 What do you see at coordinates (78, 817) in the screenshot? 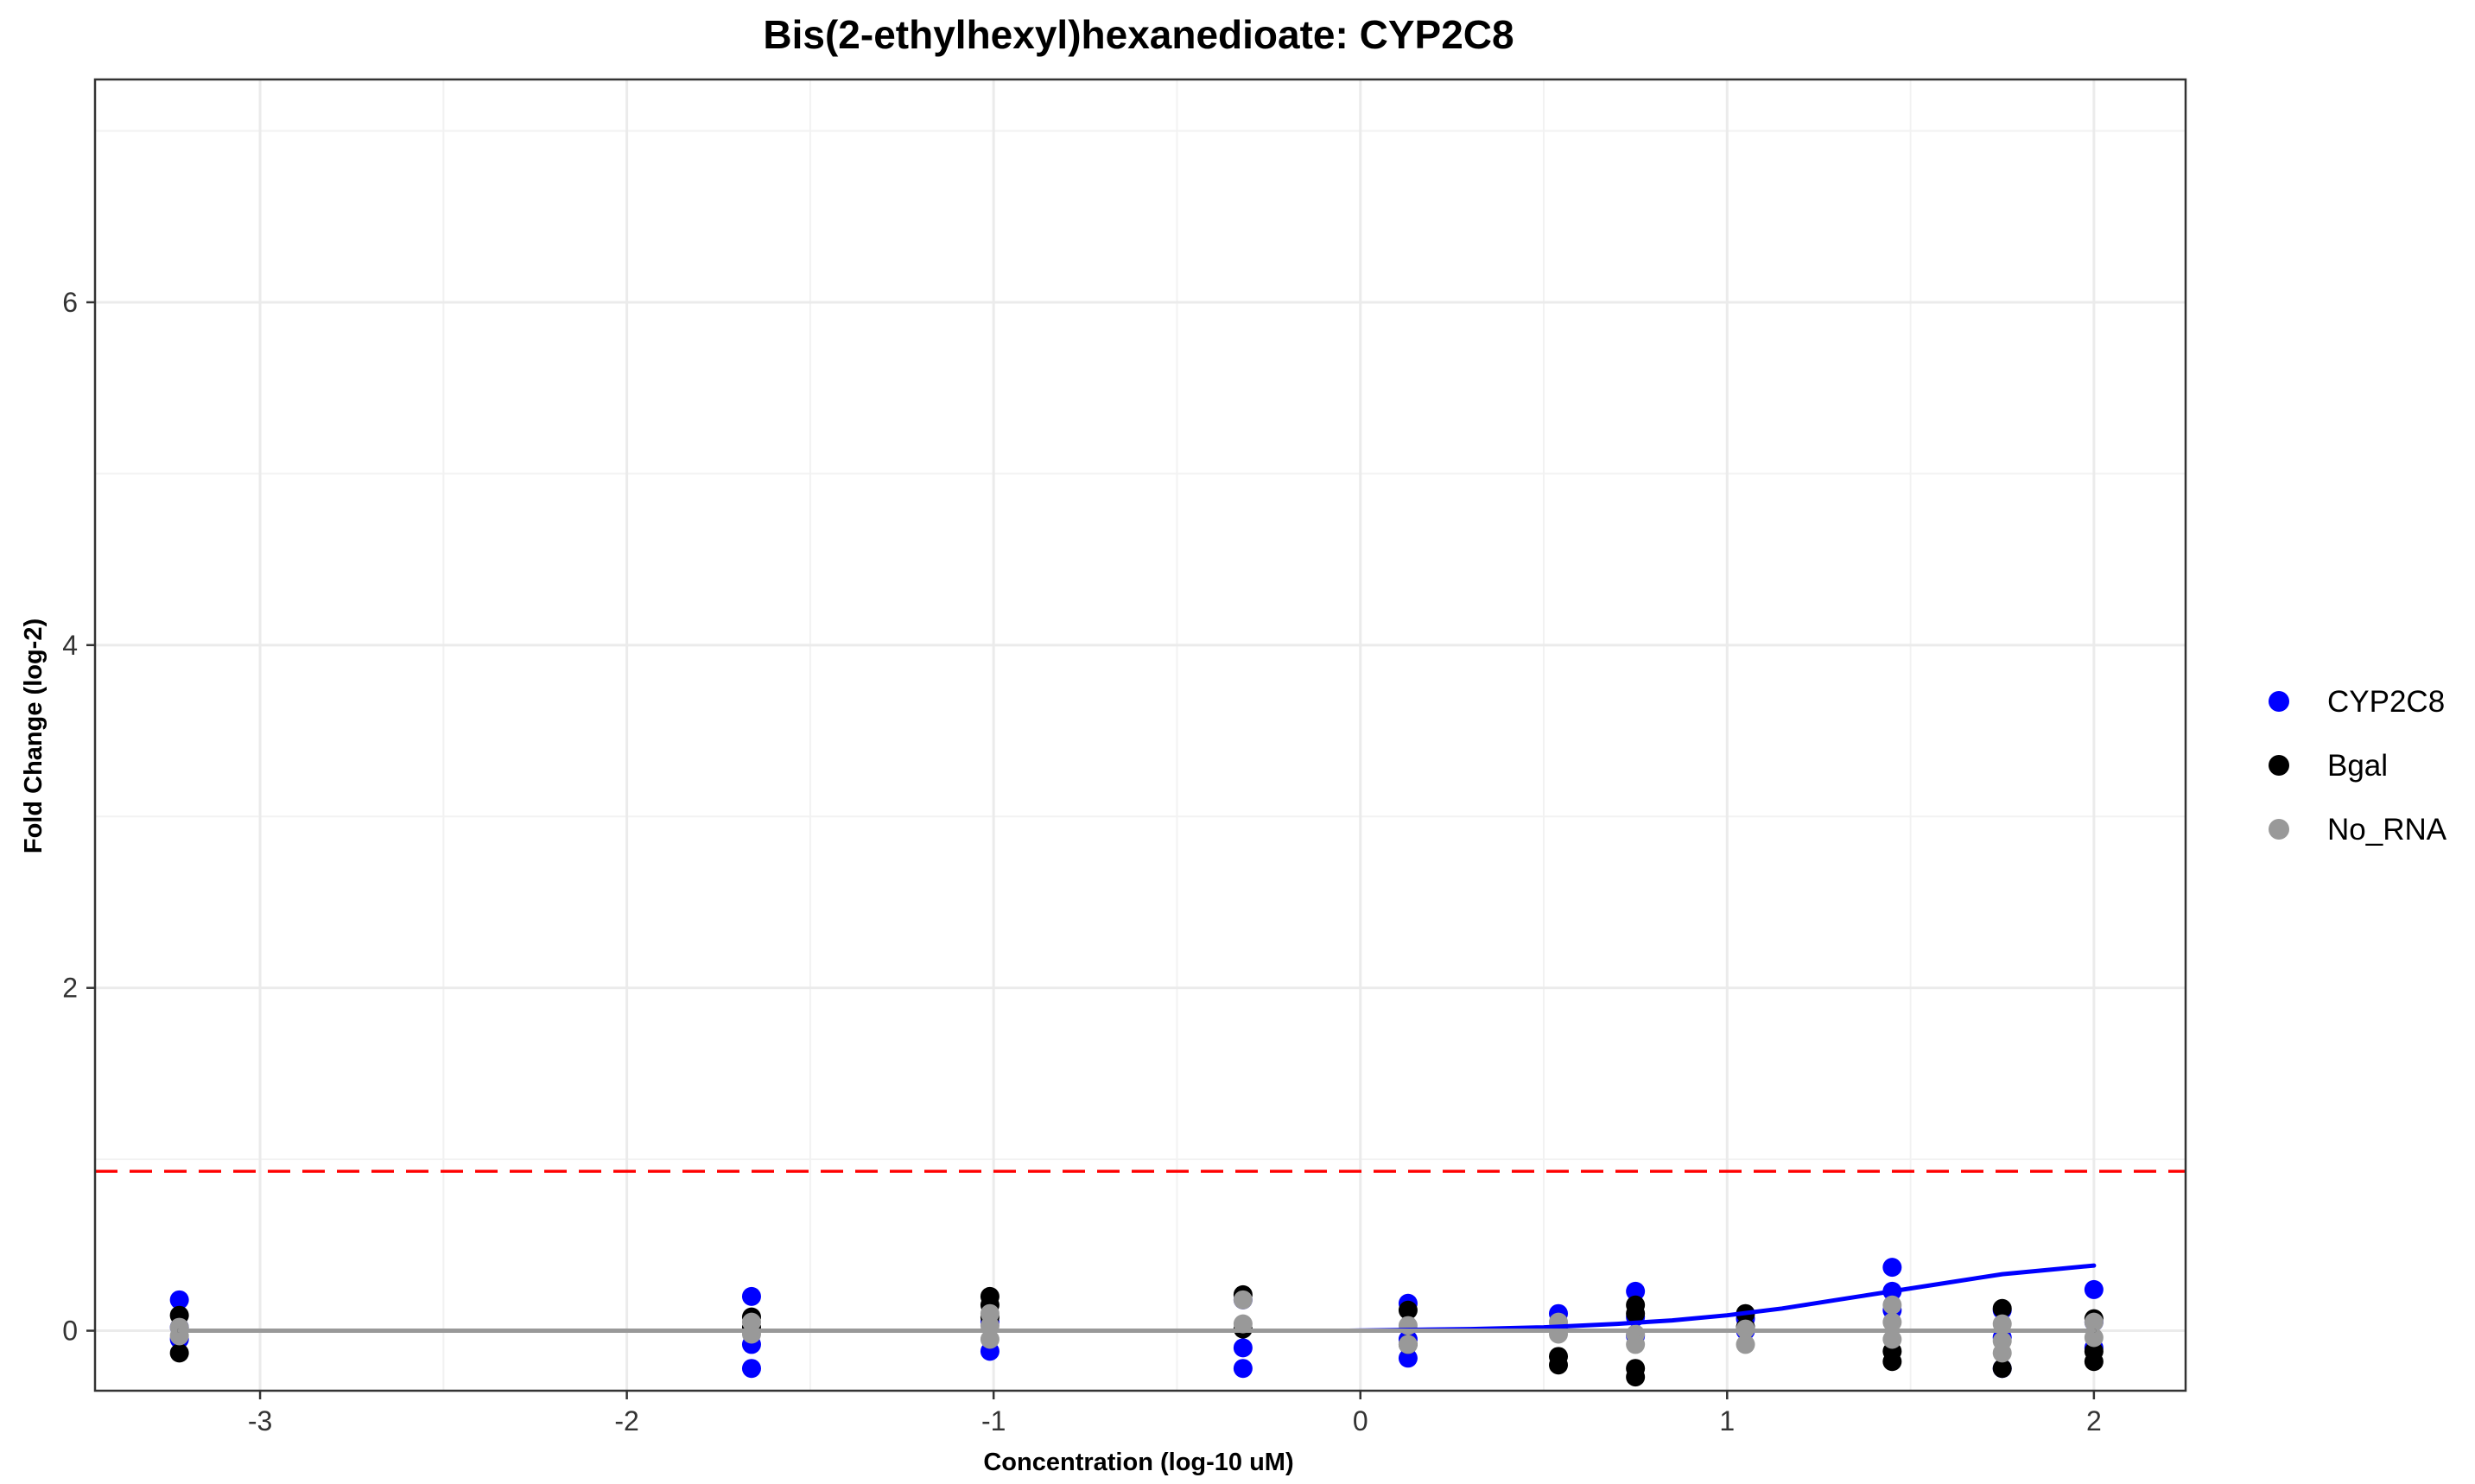
I see `y-axis: 0 2 4 6` at bounding box center [78, 817].